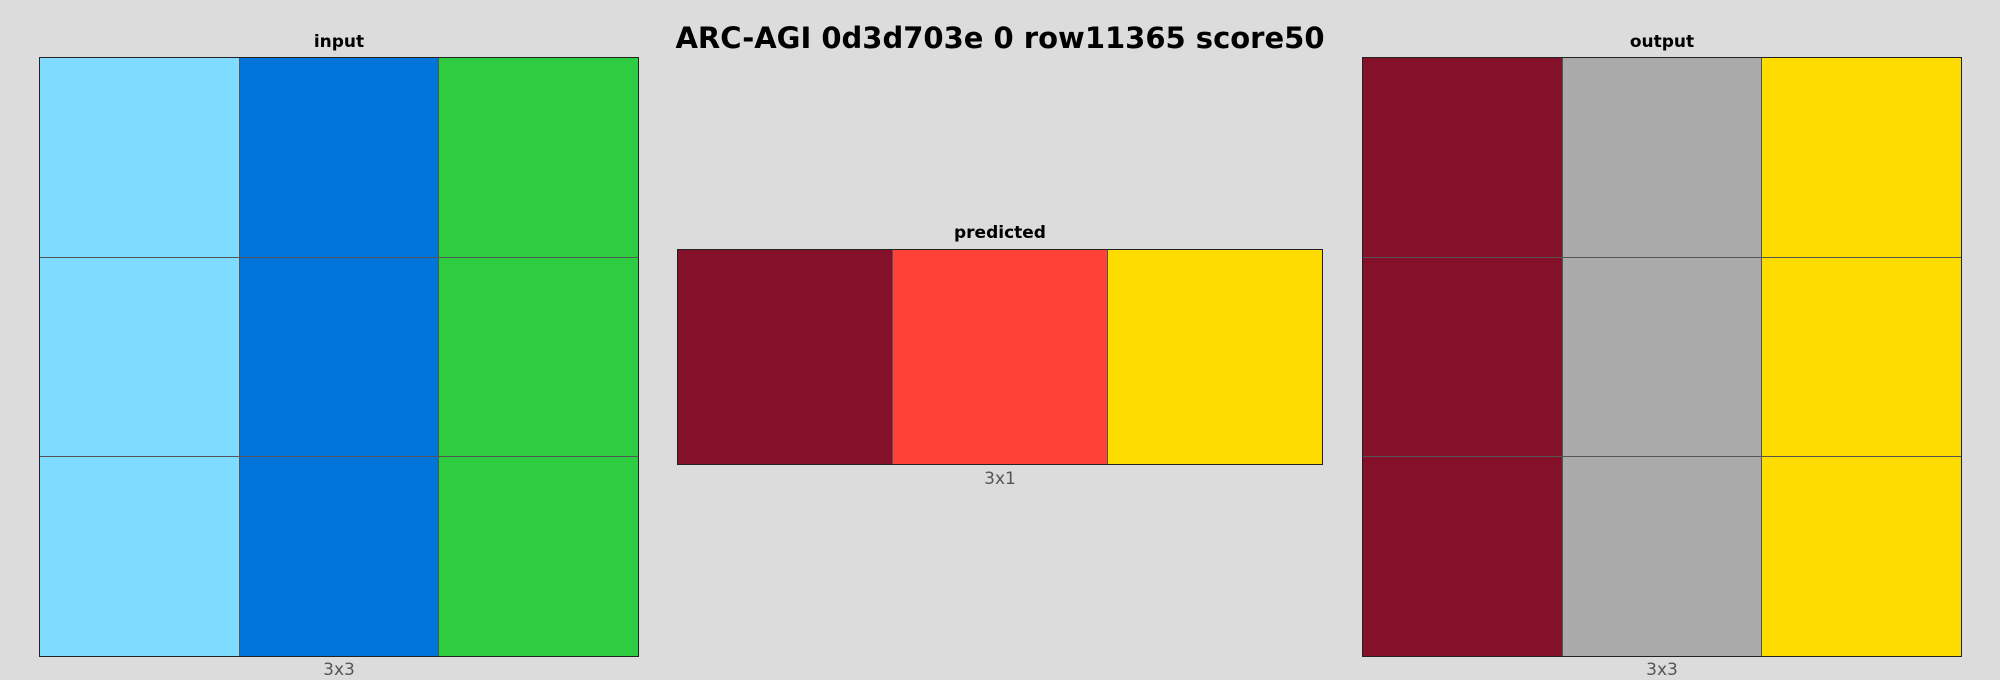  What do you see at coordinates (1462, 357) in the screenshot?
I see `output-cell-r1-c0` at bounding box center [1462, 357].